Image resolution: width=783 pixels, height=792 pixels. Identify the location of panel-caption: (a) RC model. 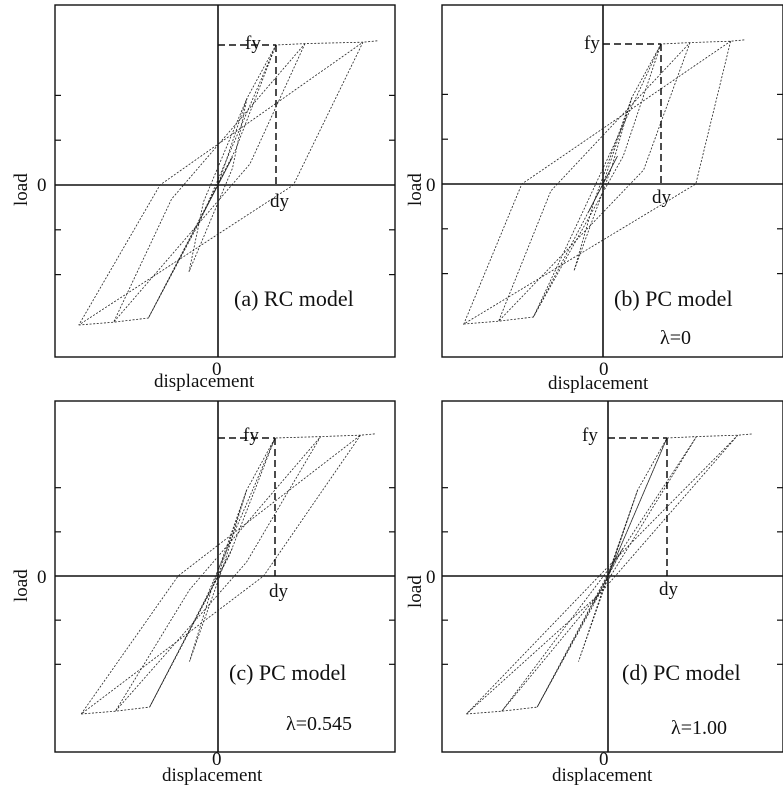
(294, 298).